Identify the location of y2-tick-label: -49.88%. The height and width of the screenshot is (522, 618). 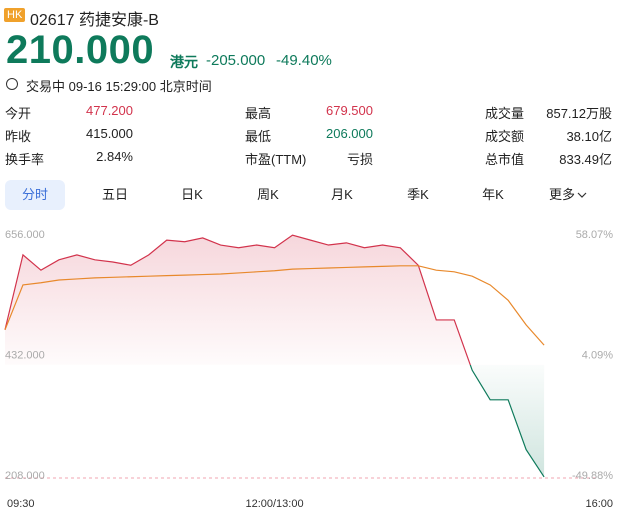
(592, 476).